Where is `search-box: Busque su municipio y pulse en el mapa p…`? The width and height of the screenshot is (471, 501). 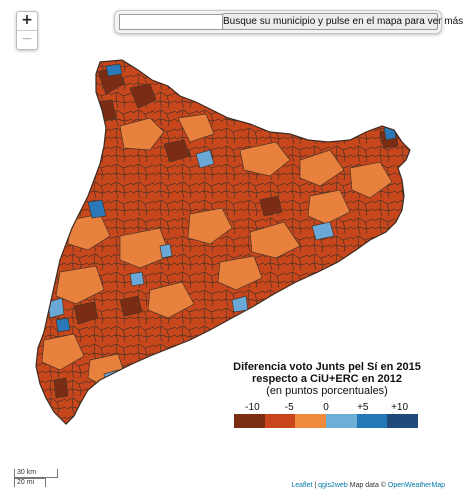
search-box: Busque su municipio y pulse en el mapa p… is located at coordinates (288, 22).